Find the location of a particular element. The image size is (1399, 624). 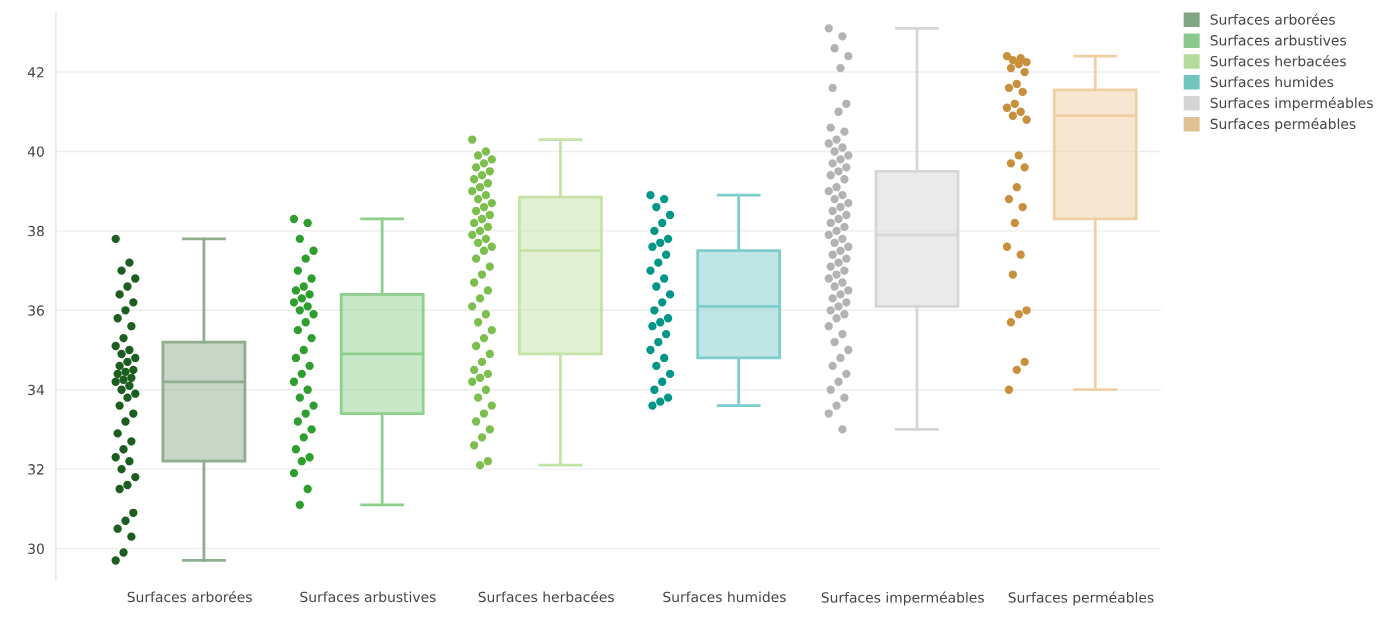

y-tick-label: 38 is located at coordinates (36, 231).